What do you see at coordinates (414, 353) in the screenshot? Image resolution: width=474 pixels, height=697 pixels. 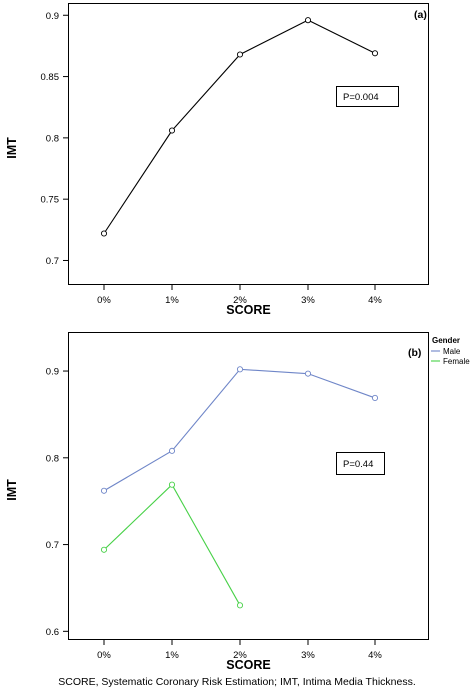 I see `panel-label: (b)` at bounding box center [414, 353].